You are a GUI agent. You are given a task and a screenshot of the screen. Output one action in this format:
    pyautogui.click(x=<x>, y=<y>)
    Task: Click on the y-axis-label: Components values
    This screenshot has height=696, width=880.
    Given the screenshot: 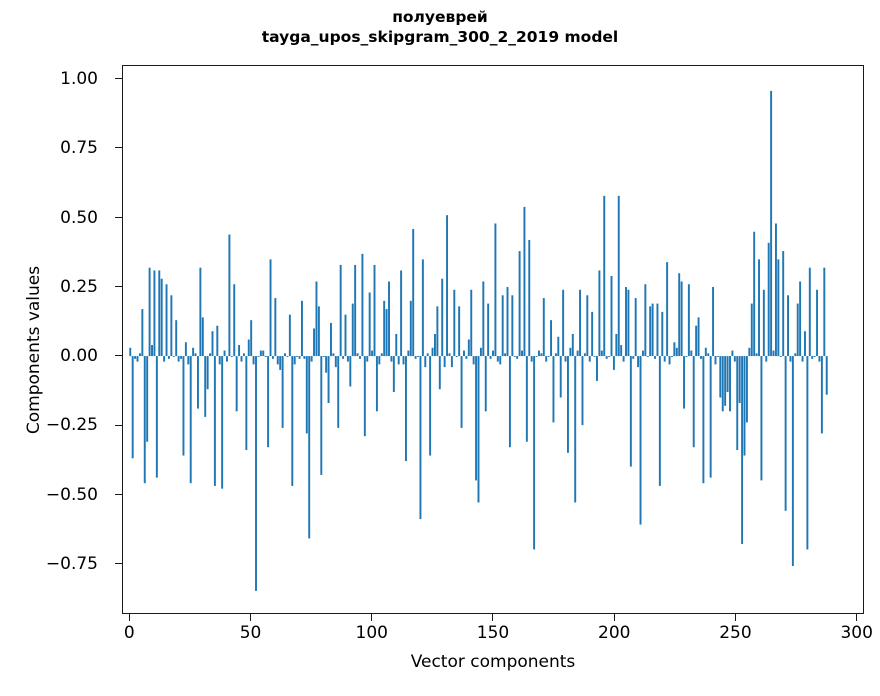 What is the action you would take?
    pyautogui.click(x=34, y=350)
    